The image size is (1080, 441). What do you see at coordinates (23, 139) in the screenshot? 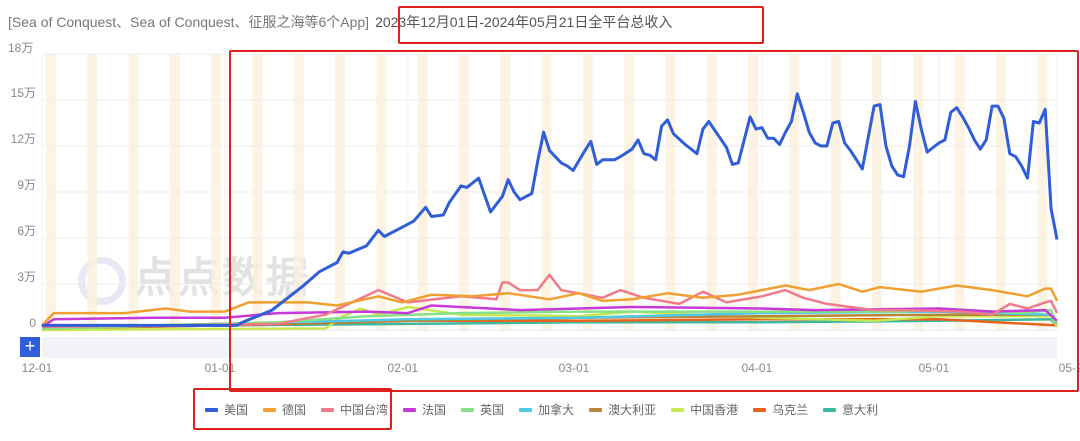
I see `y-tick-label: 12万` at bounding box center [23, 139].